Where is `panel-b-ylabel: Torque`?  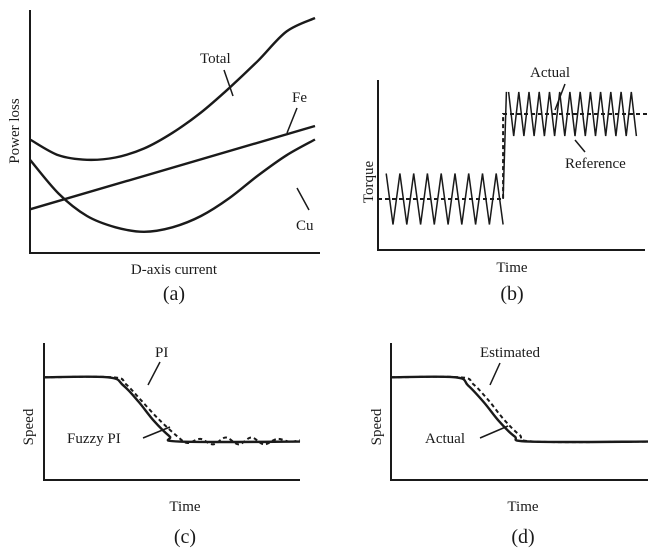
panel-b-ylabel: Torque is located at coordinates (369, 182).